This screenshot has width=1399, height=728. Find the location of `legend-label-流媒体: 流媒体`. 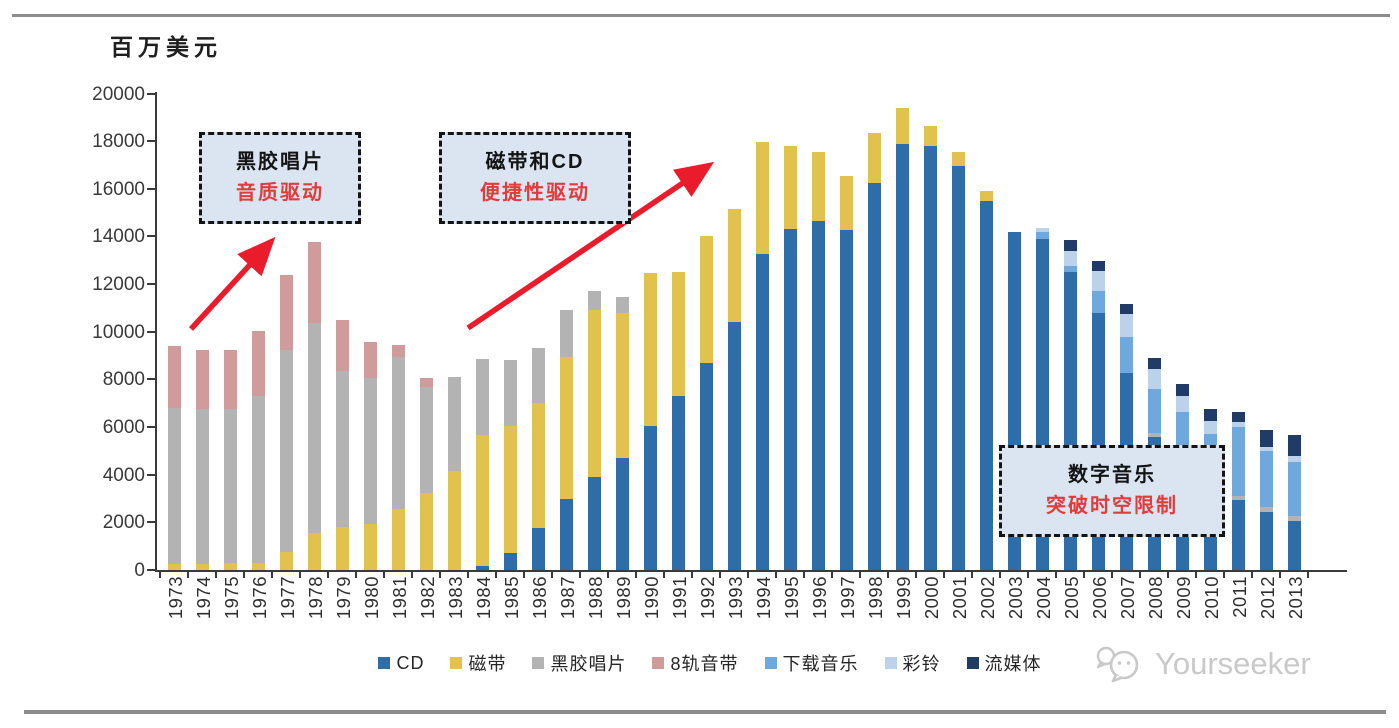

legend-label-流媒体: 流媒体 is located at coordinates (1013, 664).